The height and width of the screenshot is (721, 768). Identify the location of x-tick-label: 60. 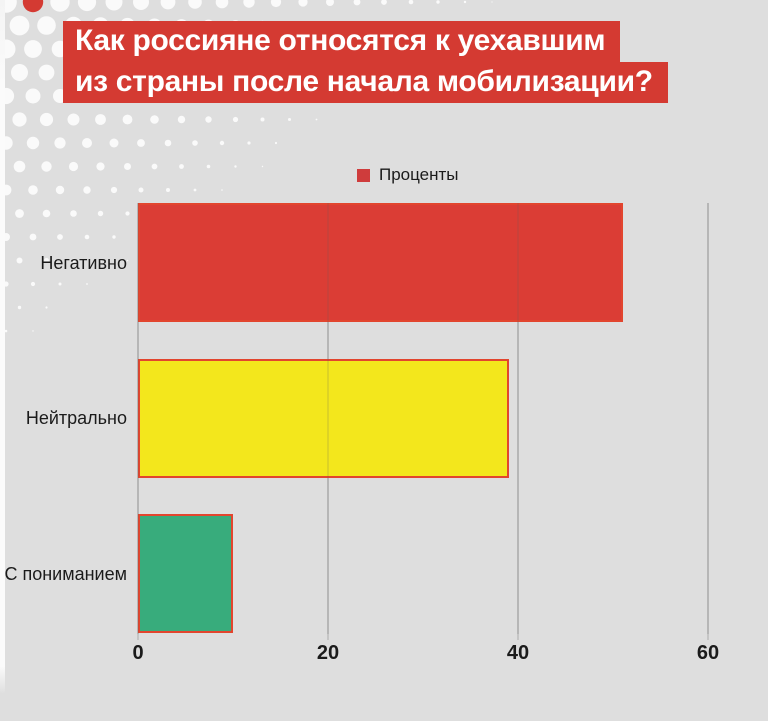
(708, 653).